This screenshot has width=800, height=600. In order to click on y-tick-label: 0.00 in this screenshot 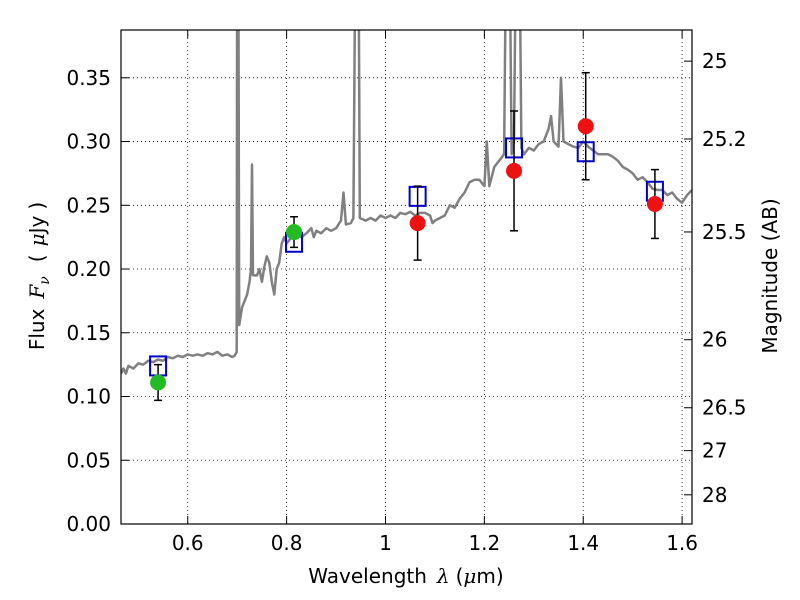, I will do `click(88, 524)`.